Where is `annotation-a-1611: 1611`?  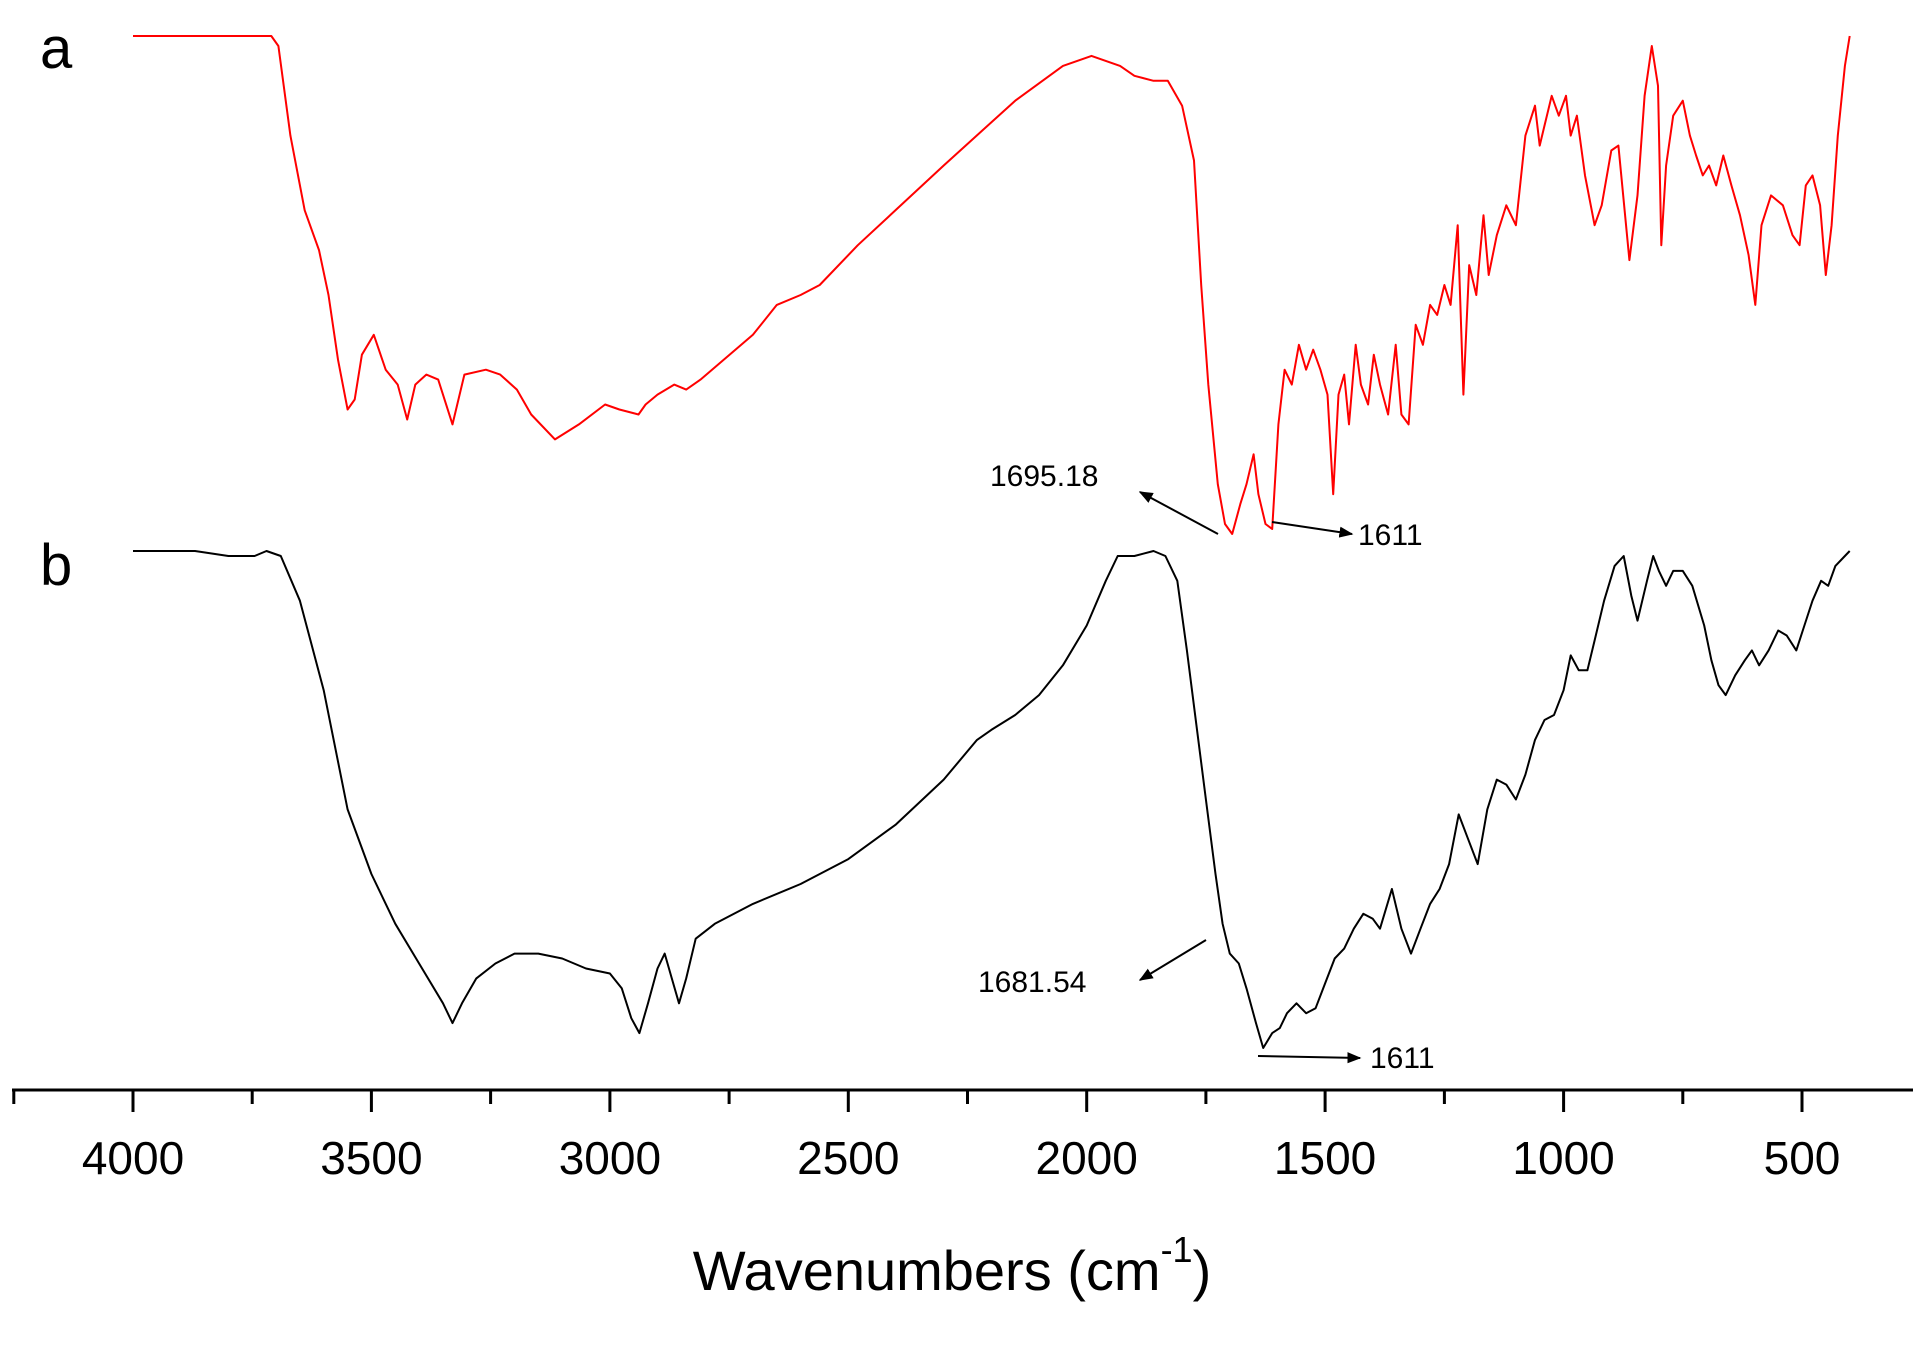
annotation-a-1611: 1611 is located at coordinates (1390, 535).